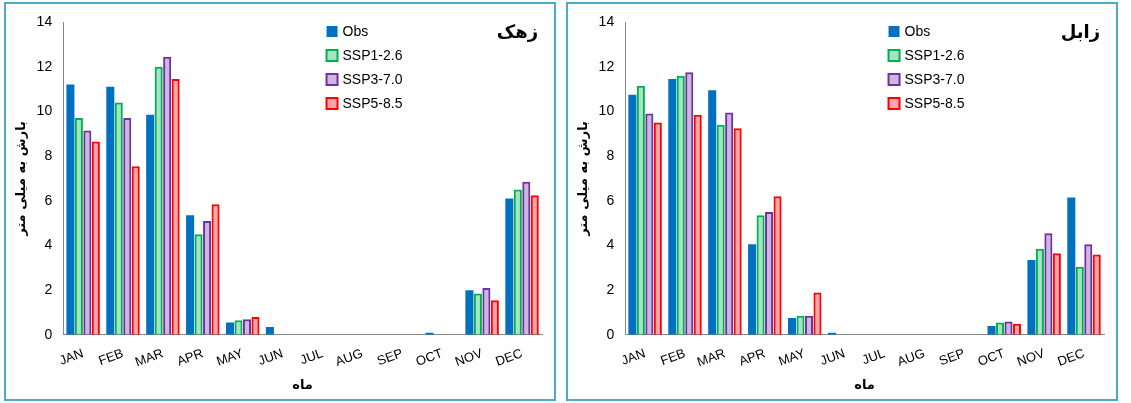 The height and width of the screenshot is (403, 1131). I want to click on chart-title: زهک, so click(517, 31).